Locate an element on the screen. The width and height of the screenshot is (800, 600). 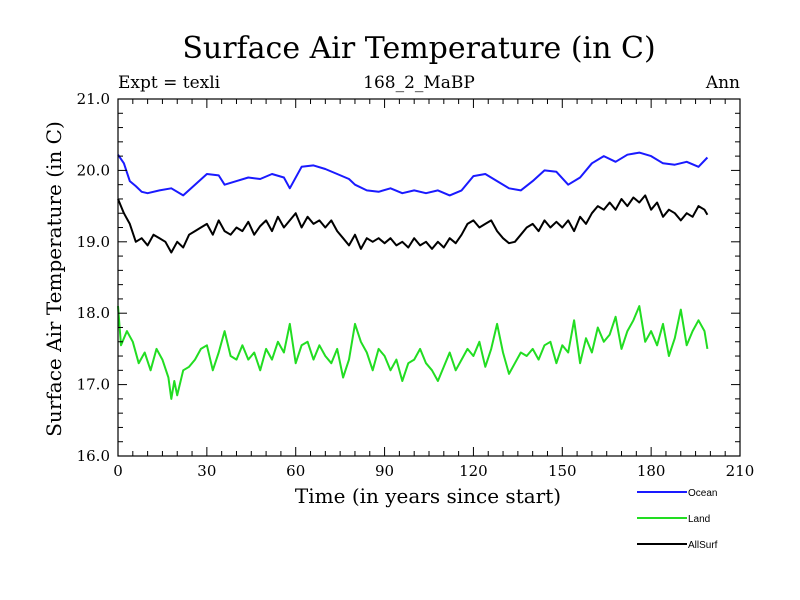
y-tick-label: 20.0 is located at coordinates (93, 170).